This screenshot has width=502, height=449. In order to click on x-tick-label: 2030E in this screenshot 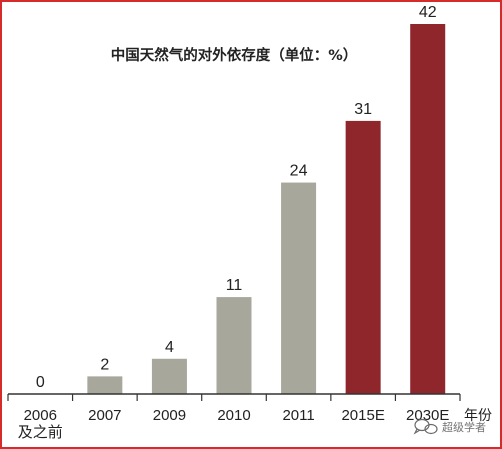, I will do `click(427, 415)`.